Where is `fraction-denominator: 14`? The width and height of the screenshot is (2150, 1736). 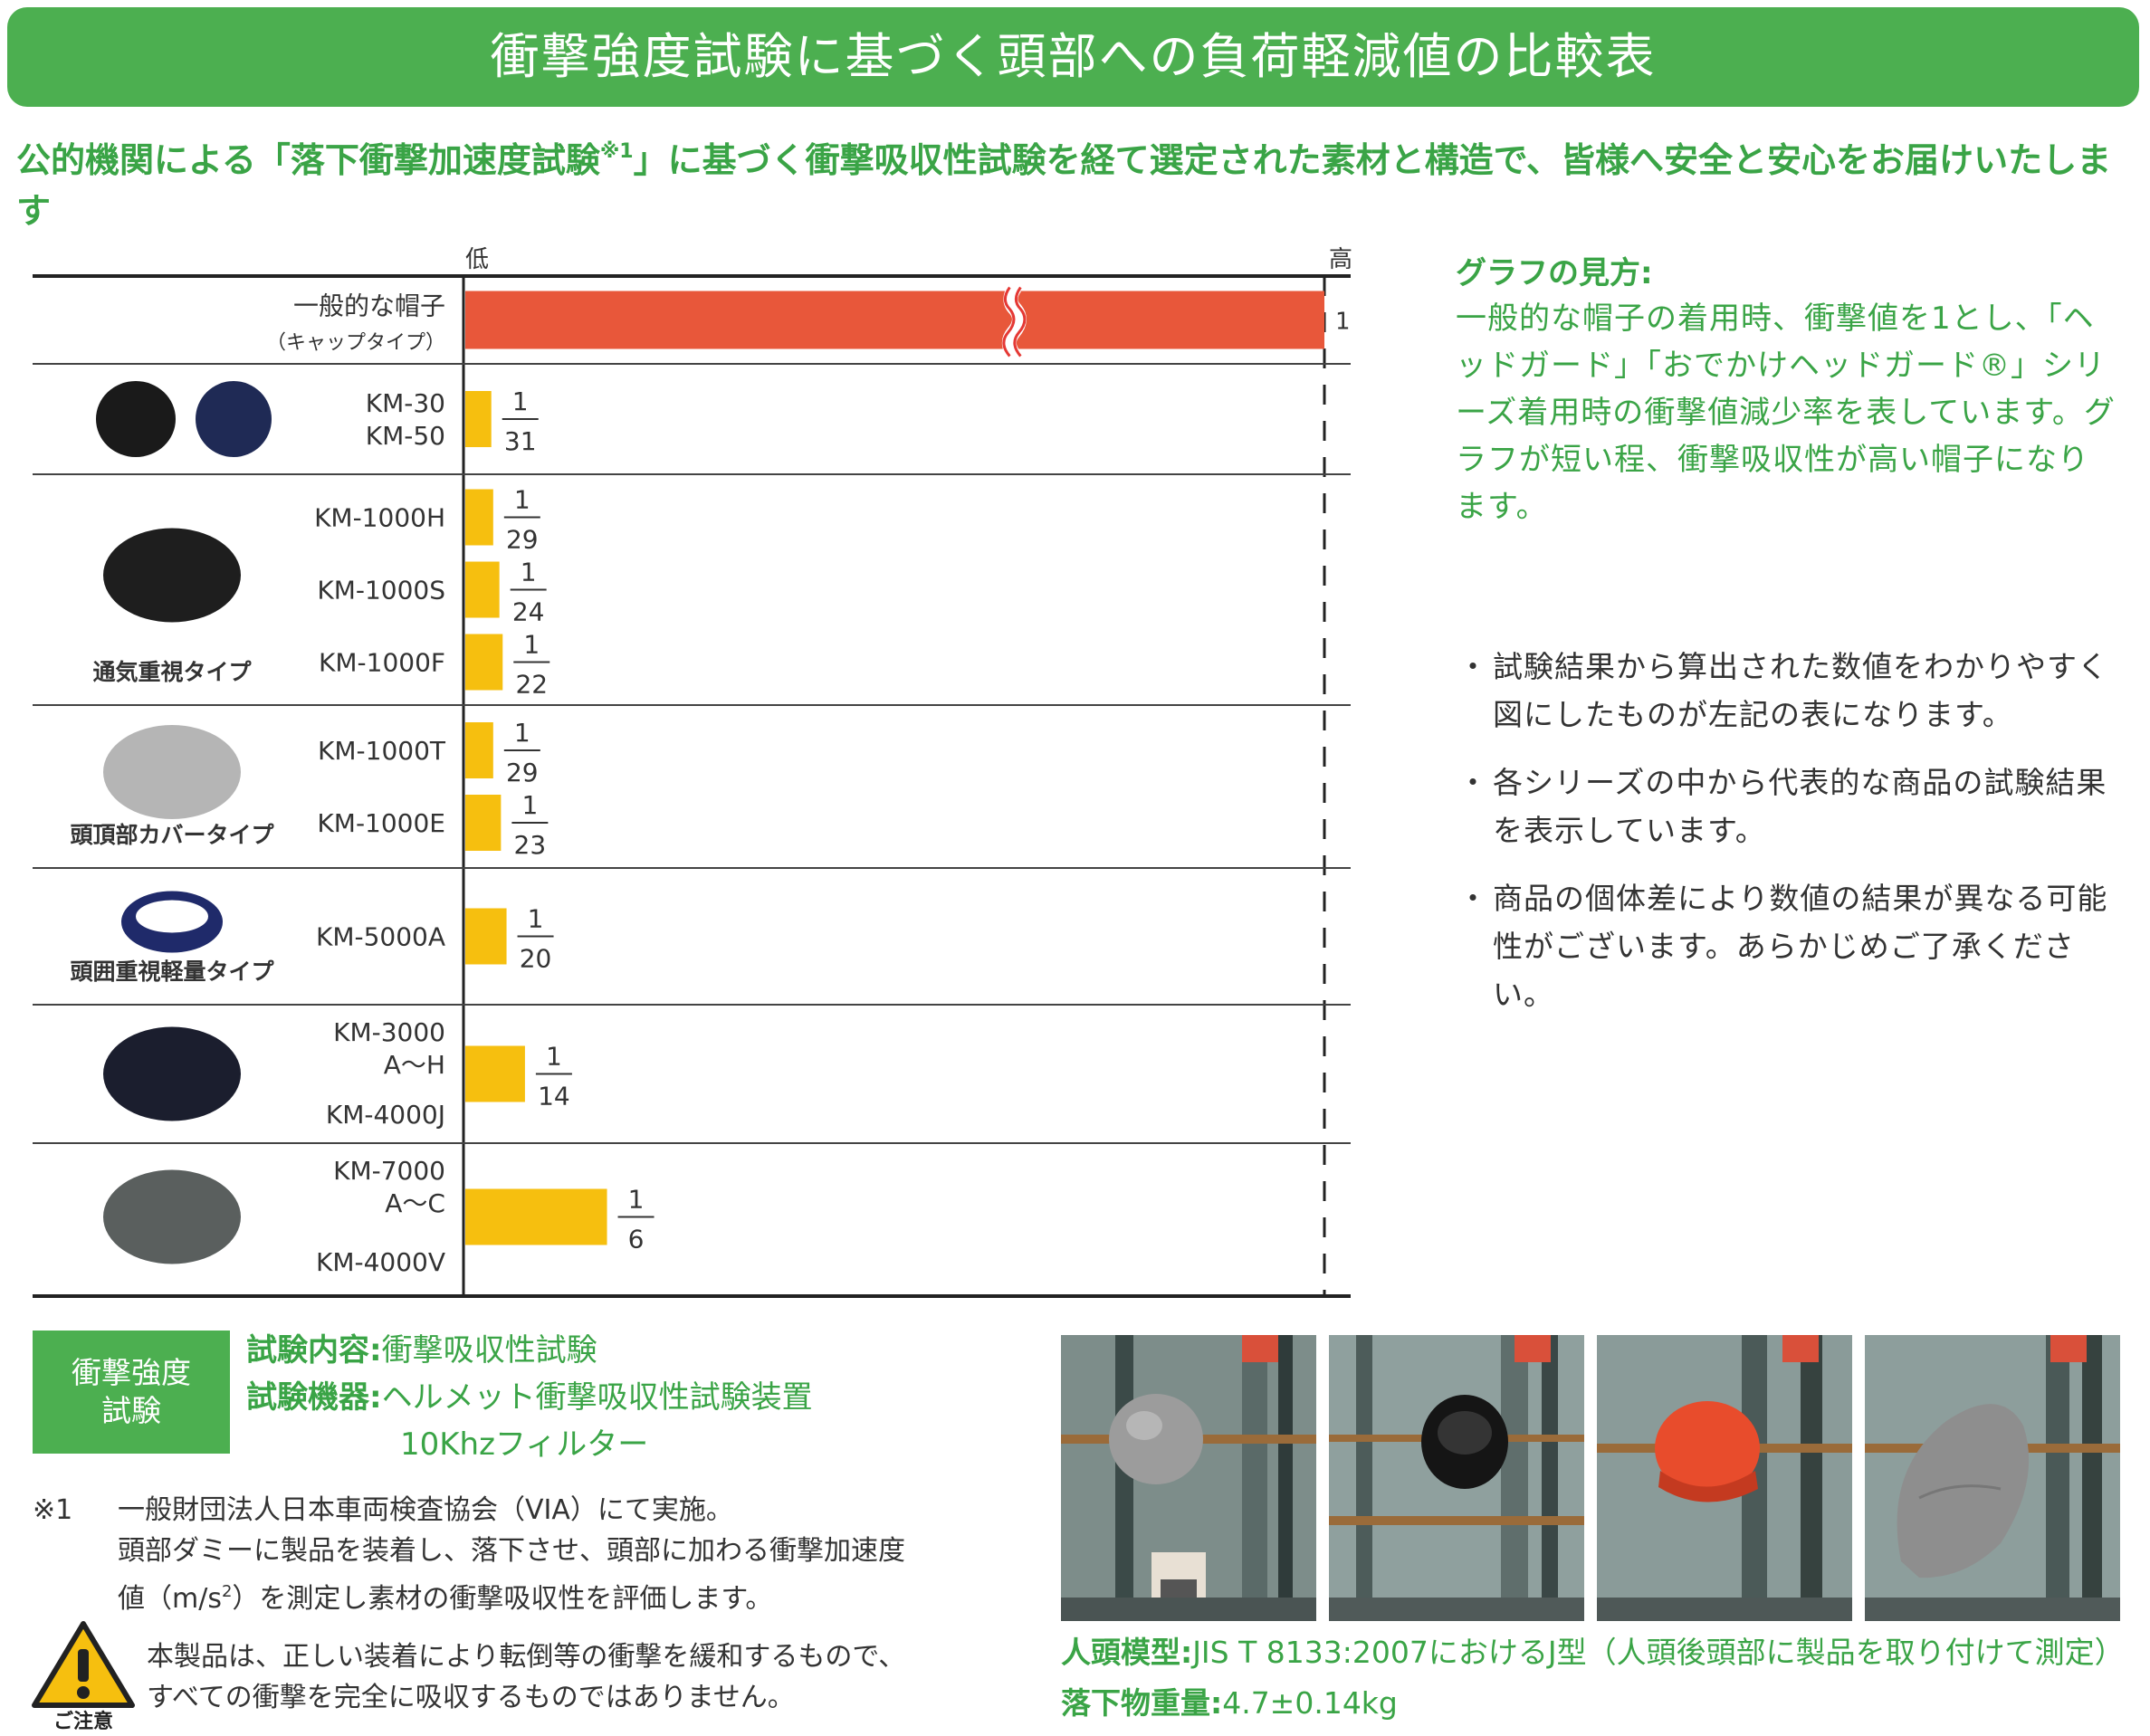
fraction-denominator: 14 is located at coordinates (554, 1096).